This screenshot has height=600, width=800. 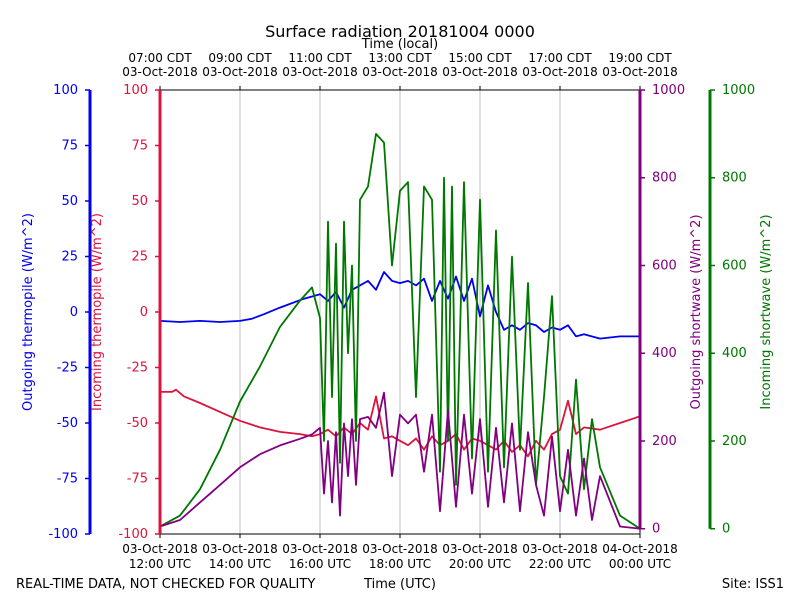 I want to click on outgoing-shortwave-label: Outgoing shortwave (W/m^2), so click(x=696, y=311).